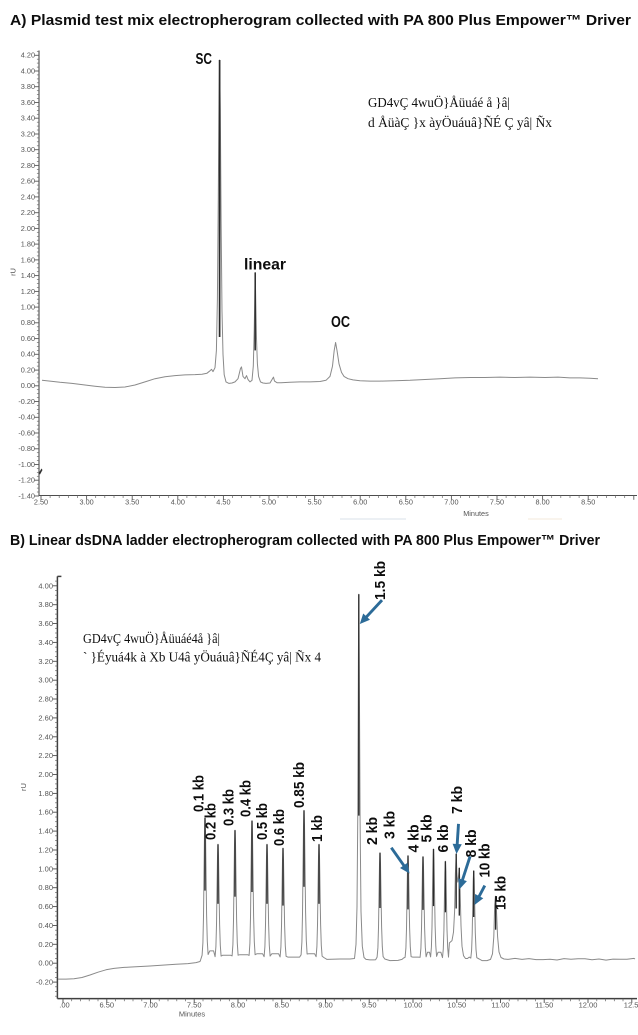  I want to click on svg-text: 0.85 kb, so click(299, 785).